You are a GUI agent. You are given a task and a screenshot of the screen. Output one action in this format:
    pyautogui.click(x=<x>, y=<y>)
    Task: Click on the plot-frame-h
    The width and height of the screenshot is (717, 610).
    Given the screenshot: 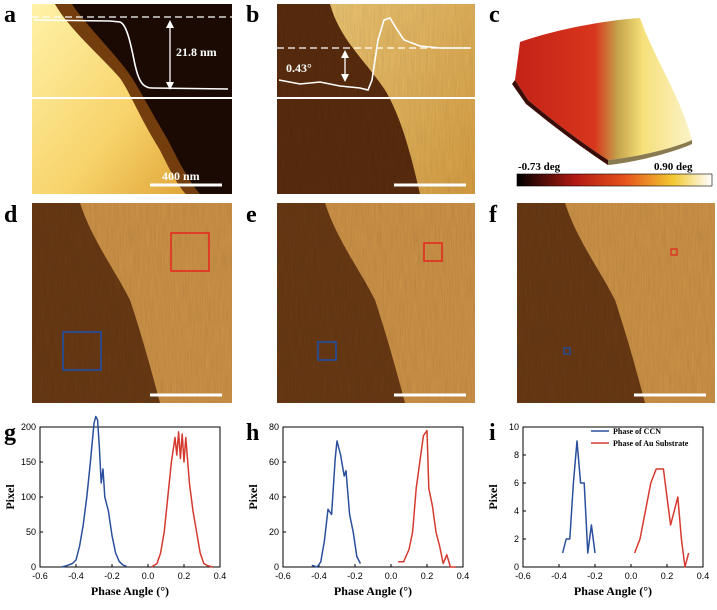 What is the action you would take?
    pyautogui.click(x=373, y=497)
    